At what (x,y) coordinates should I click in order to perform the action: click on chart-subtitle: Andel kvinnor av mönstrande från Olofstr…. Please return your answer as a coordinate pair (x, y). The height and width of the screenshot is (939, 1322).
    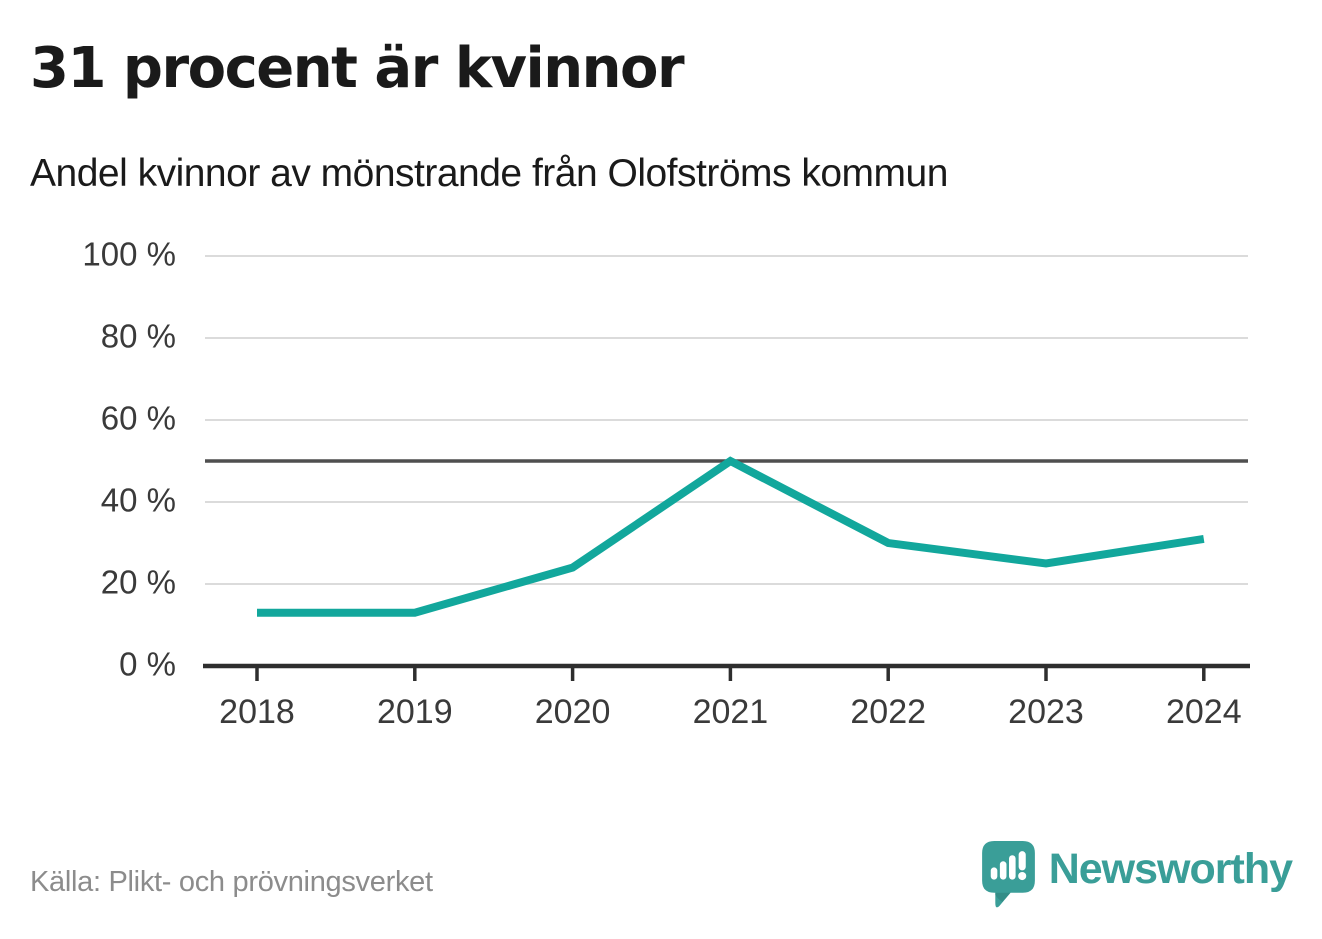
    Looking at the image, I should click on (489, 173).